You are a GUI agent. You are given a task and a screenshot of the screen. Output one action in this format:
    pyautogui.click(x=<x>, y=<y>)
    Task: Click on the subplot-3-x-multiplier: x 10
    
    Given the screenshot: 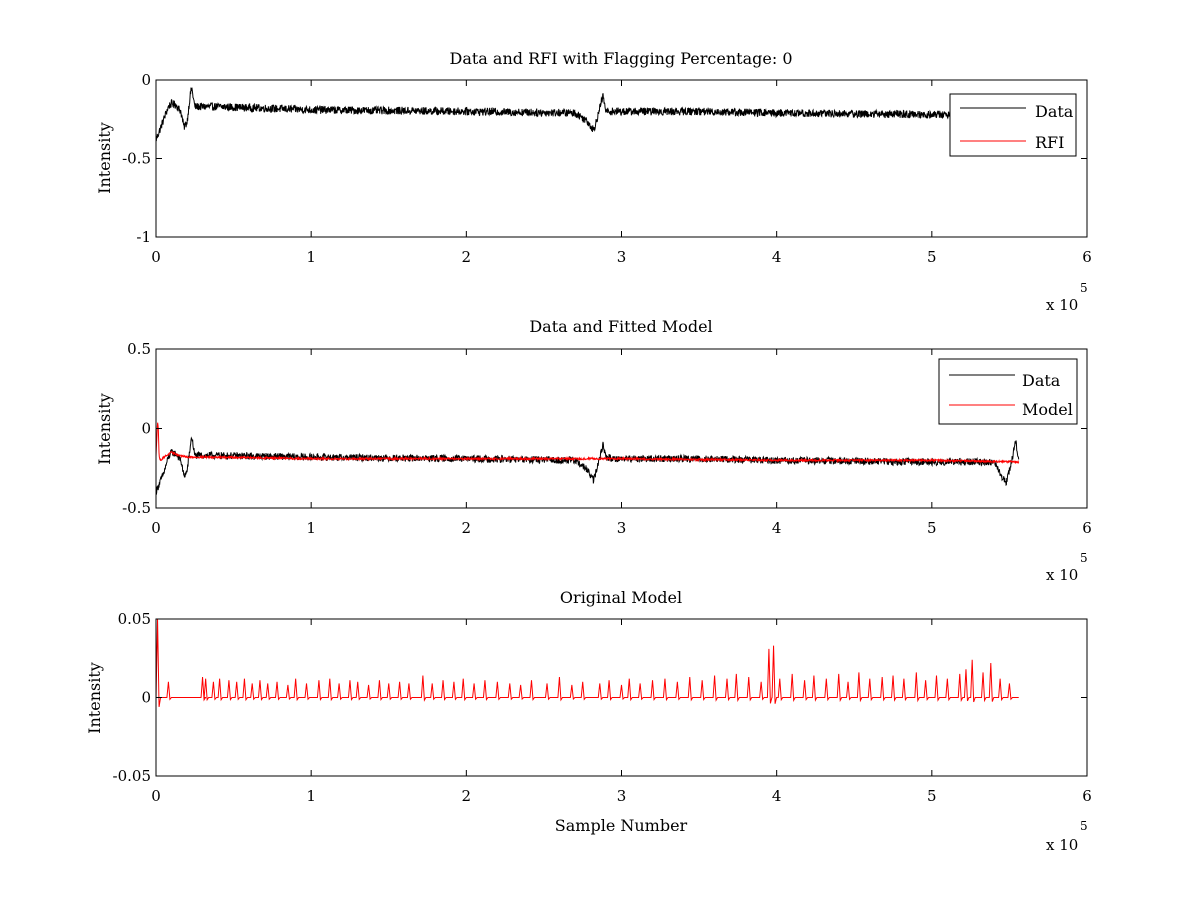 What is the action you would take?
    pyautogui.click(x=1062, y=845)
    